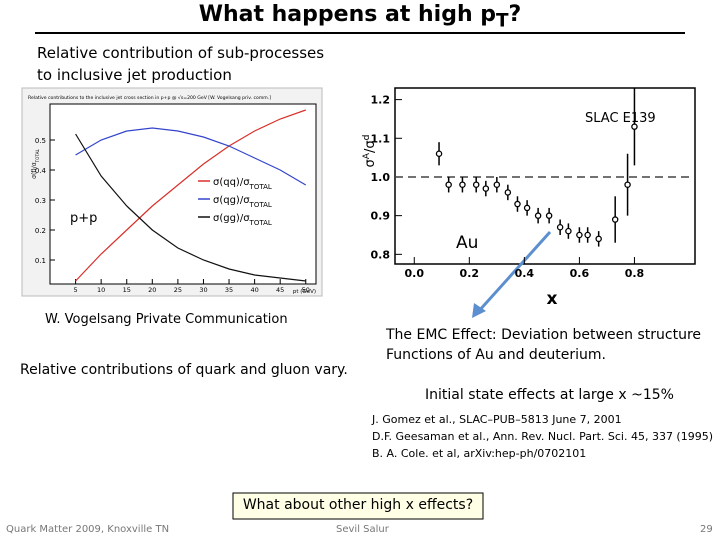 This screenshot has width=720, height=540. I want to click on text-part: T, so click(502, 21).